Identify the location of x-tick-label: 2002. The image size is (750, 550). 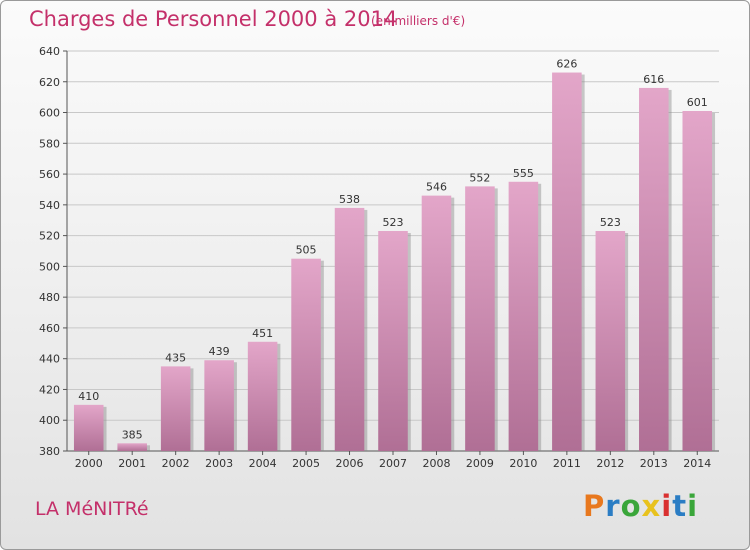
(176, 463).